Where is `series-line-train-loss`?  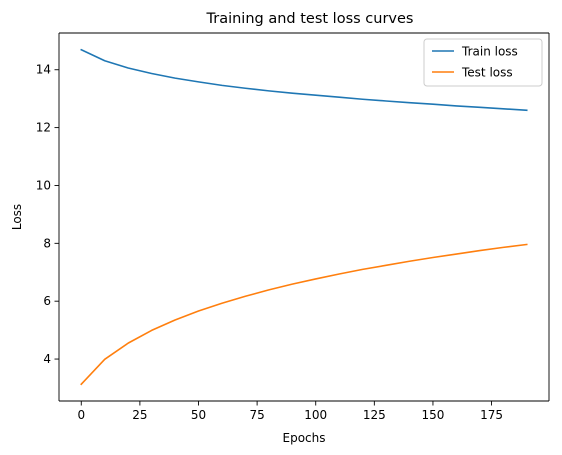 series-line-train-loss is located at coordinates (304, 80).